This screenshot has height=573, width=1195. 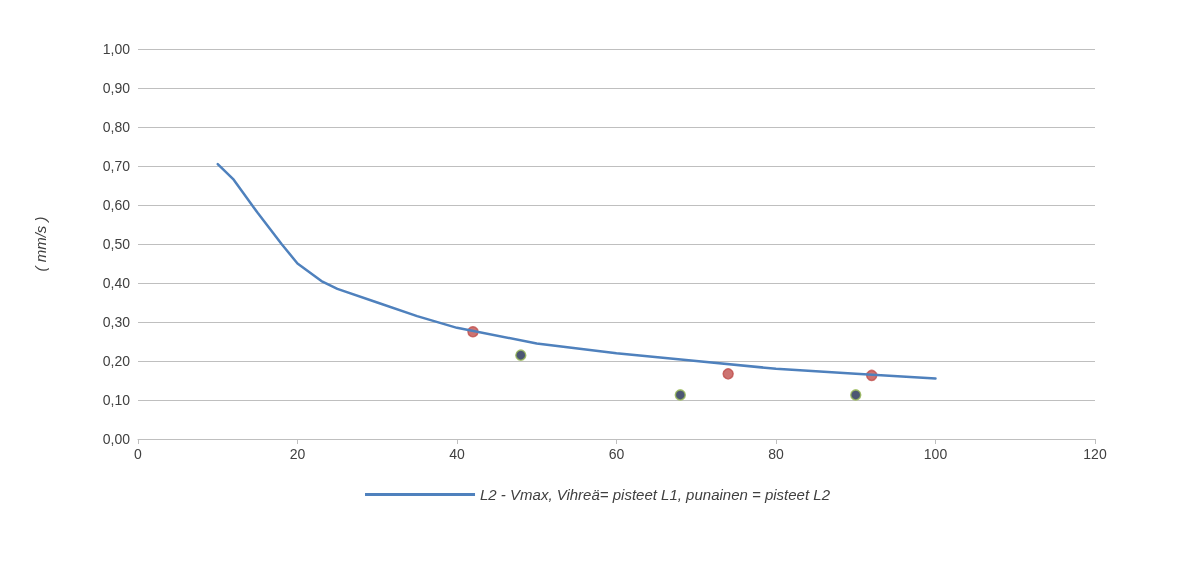 I want to click on y-tick-label: 0,40, so click(x=116, y=283).